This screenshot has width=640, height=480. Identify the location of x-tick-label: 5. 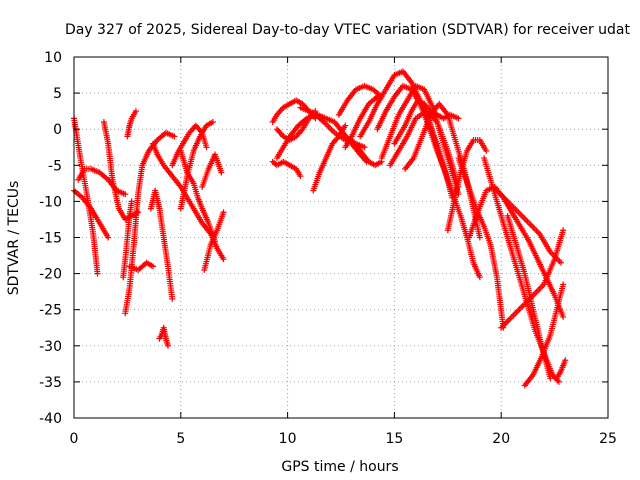
(180, 439).